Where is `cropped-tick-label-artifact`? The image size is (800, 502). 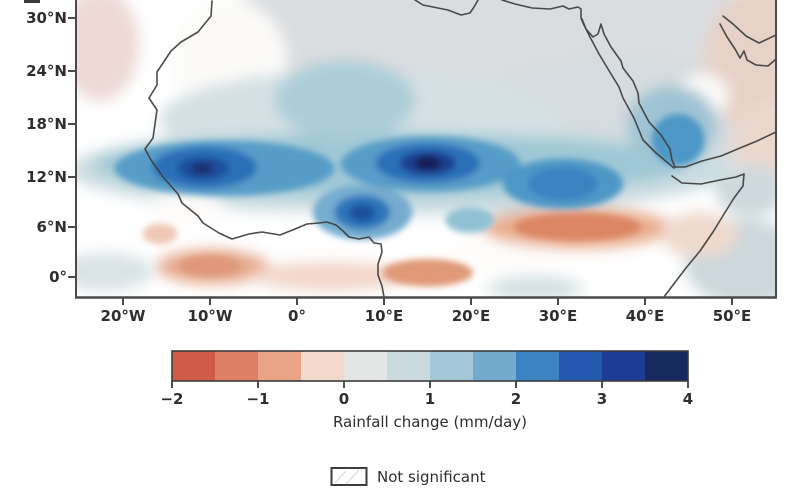 cropped-tick-label-artifact is located at coordinates (32, 1).